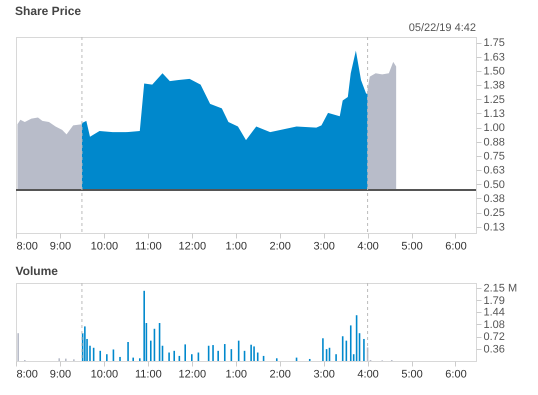  Describe the element at coordinates (494, 213) in the screenshot. I see `y-tick-label: 0.25` at that location.